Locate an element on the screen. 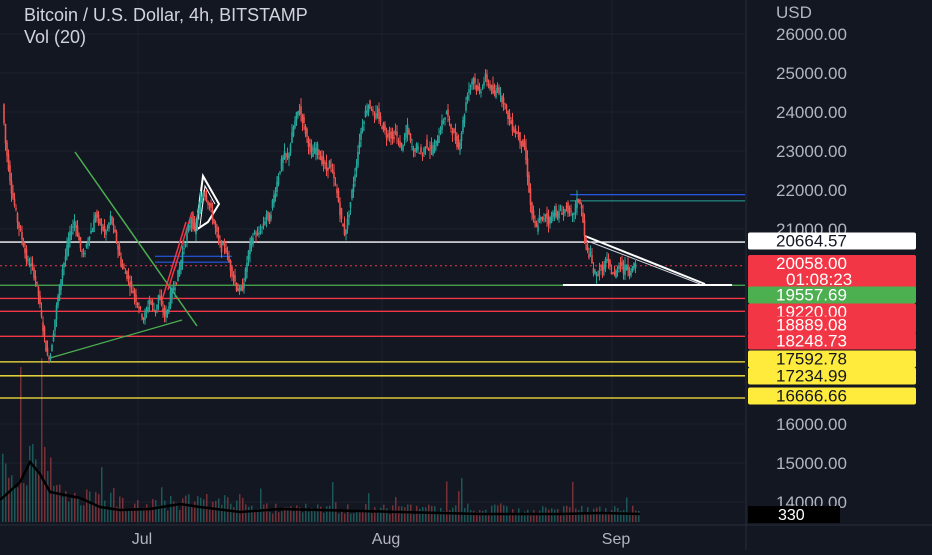  trendline is located at coordinates (174, 261).